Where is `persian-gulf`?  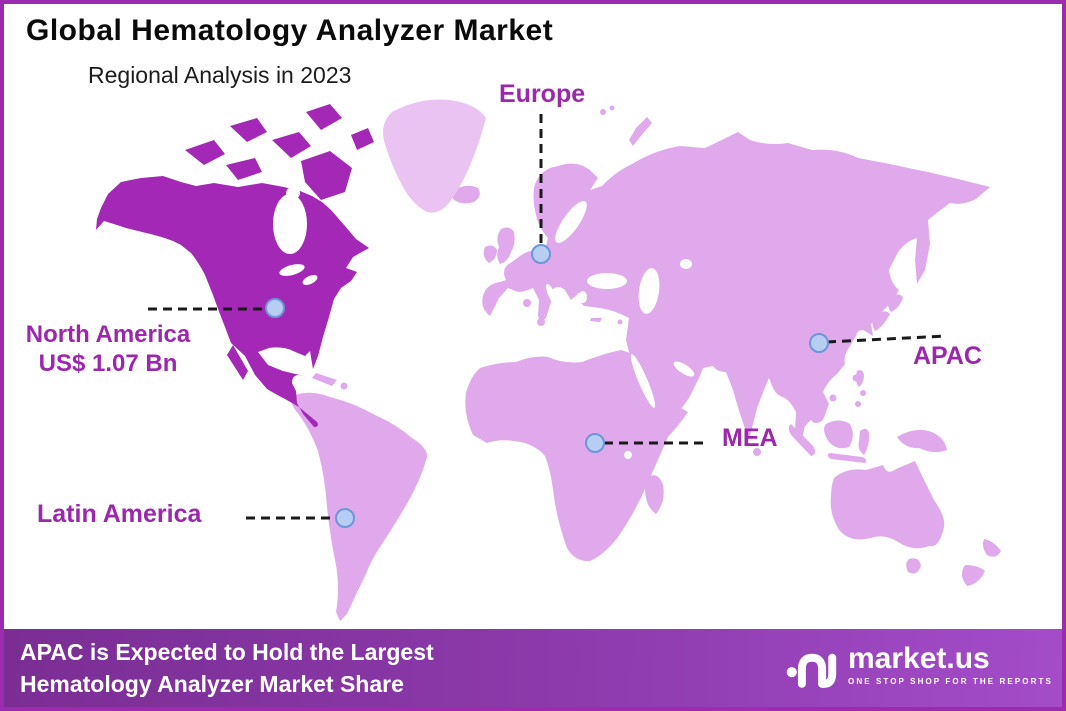 persian-gulf is located at coordinates (684, 369).